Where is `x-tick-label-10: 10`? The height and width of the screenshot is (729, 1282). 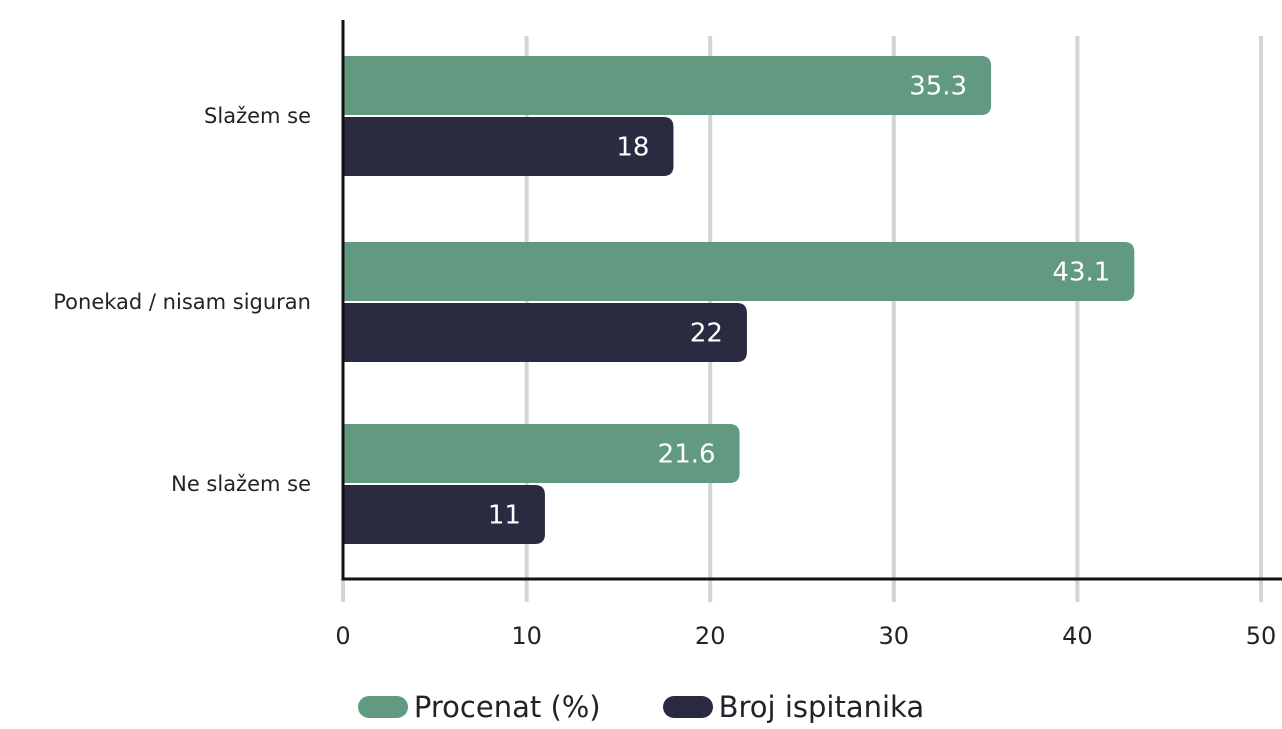
x-tick-label-10: 10 is located at coordinates (526, 636).